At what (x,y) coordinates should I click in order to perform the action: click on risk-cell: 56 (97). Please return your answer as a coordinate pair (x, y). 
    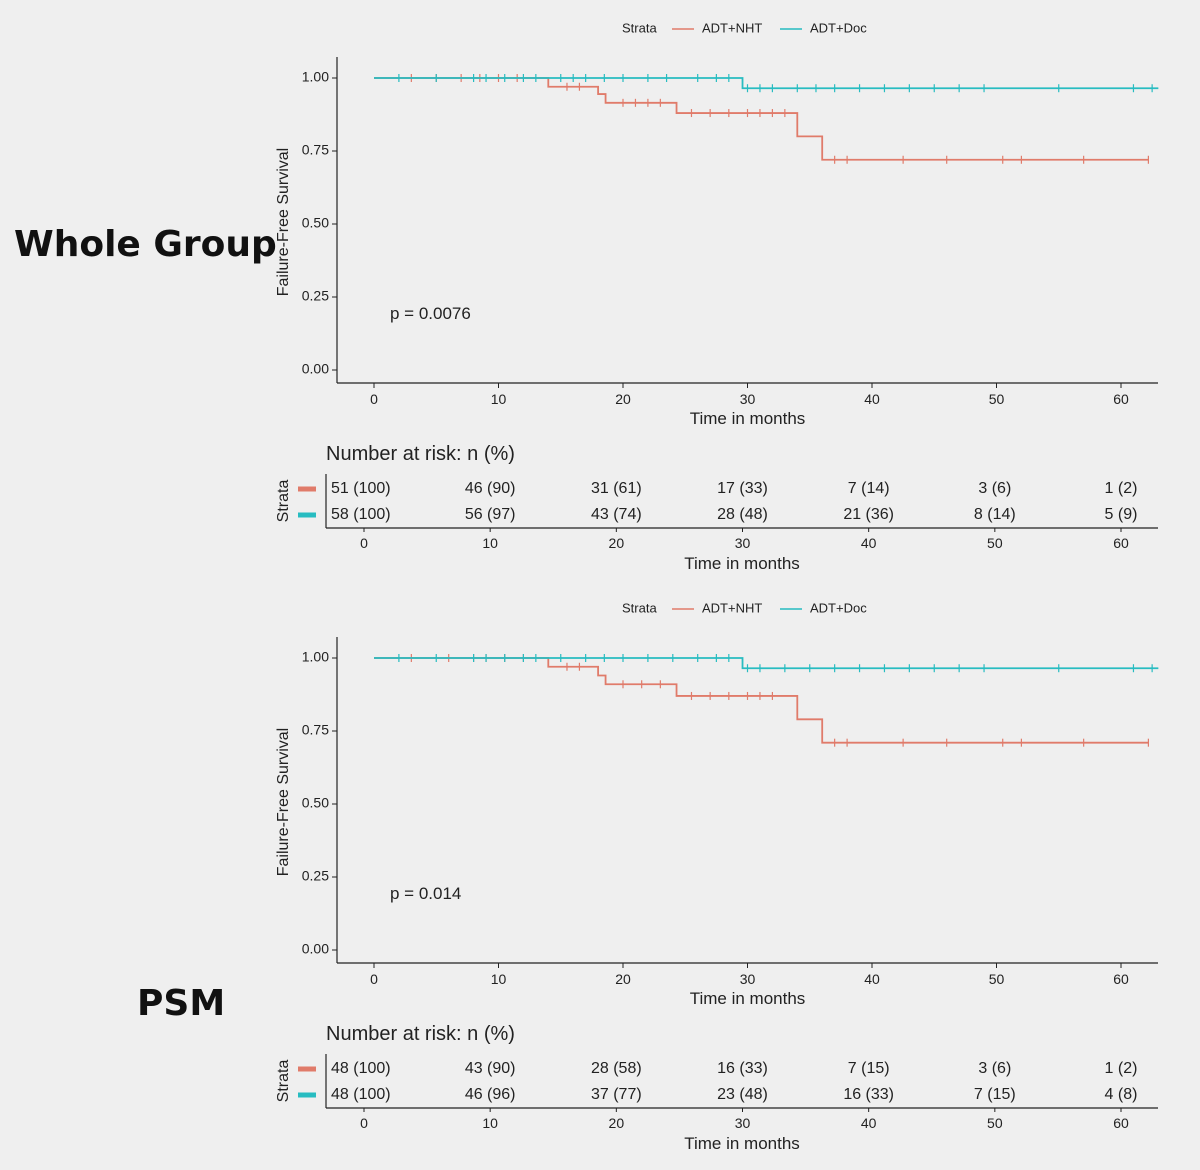
    Looking at the image, I should click on (490, 514).